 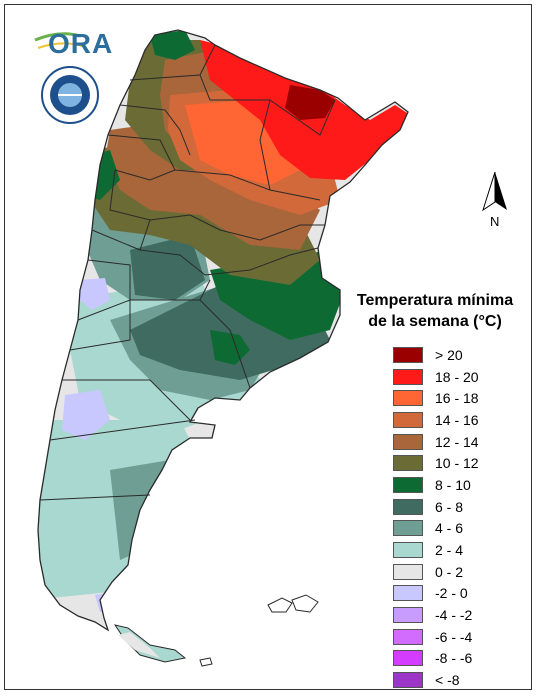 What do you see at coordinates (58, 40) in the screenshot?
I see `ora-logo-mark` at bounding box center [58, 40].